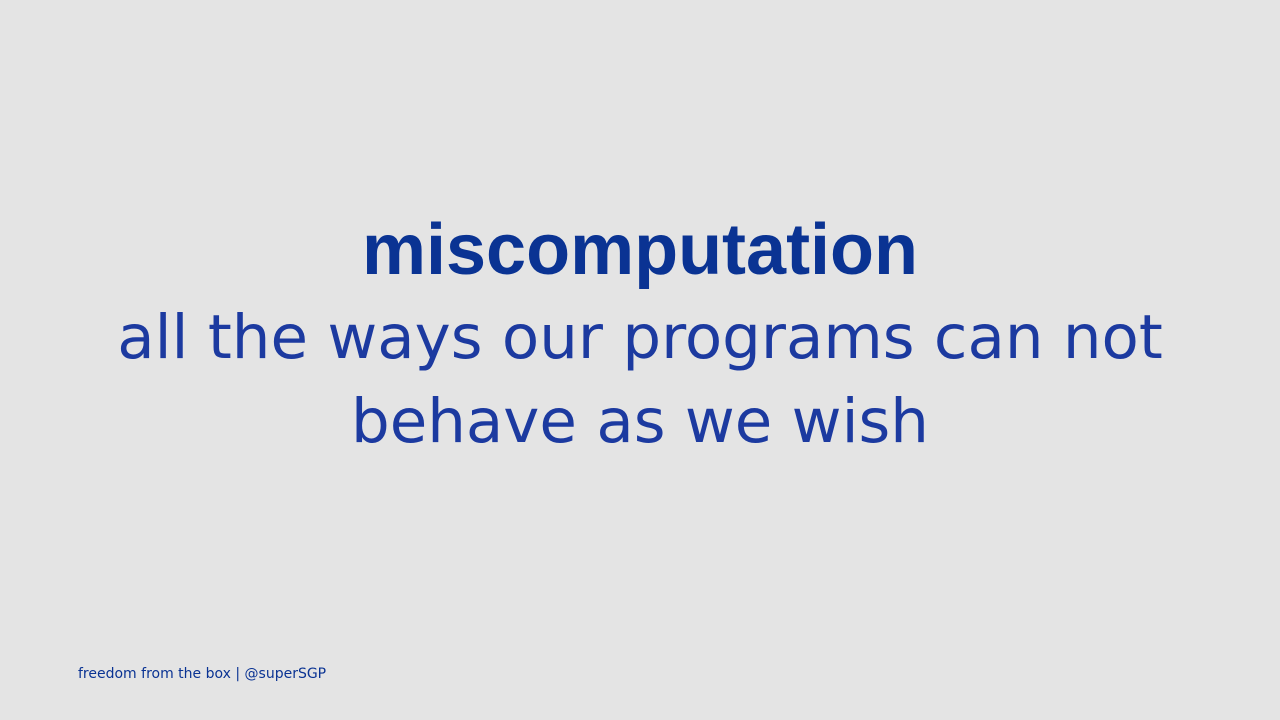 This screenshot has width=1280, height=720. What do you see at coordinates (640, 337) in the screenshot?
I see `subtitle-line-1: all the ways our programs can not` at bounding box center [640, 337].